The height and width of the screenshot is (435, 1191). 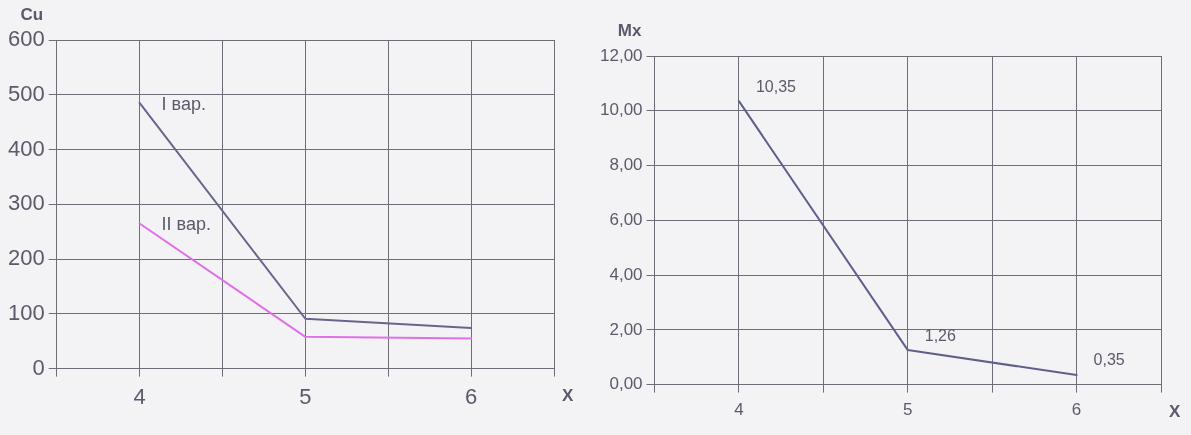 What do you see at coordinates (26, 312) in the screenshot?
I see `y-tick-label: 100` at bounding box center [26, 312].